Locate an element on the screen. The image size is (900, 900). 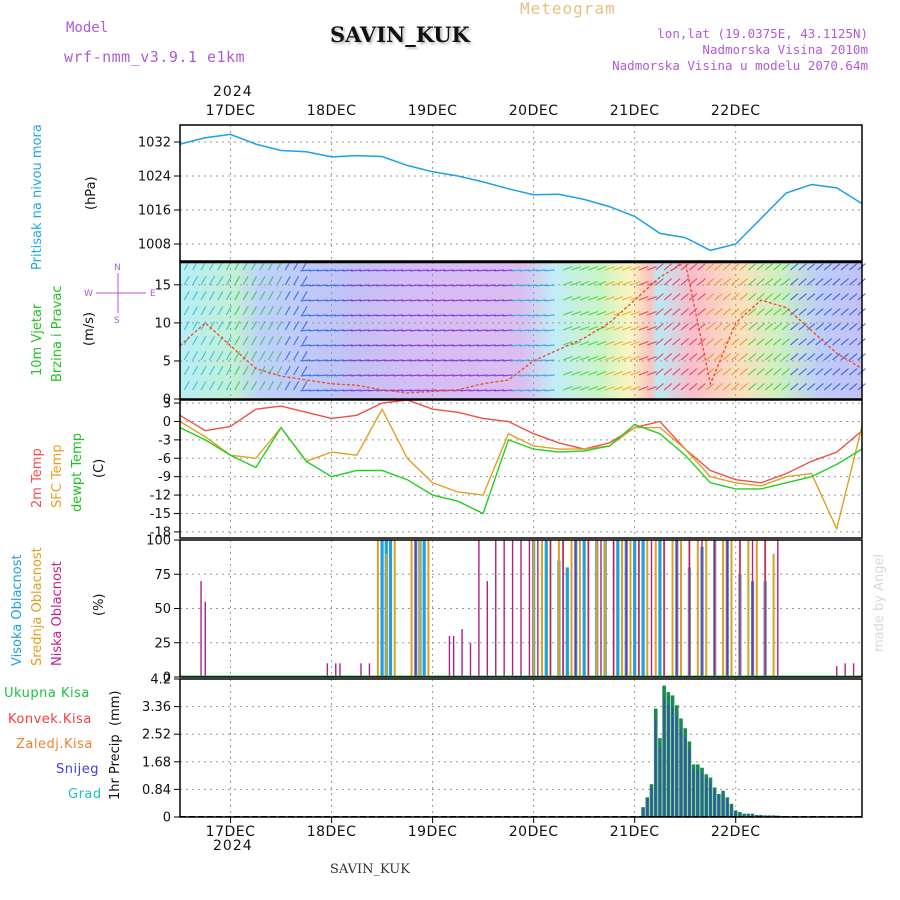
y-tick-label-precip: 0.84 is located at coordinates (156, 790).